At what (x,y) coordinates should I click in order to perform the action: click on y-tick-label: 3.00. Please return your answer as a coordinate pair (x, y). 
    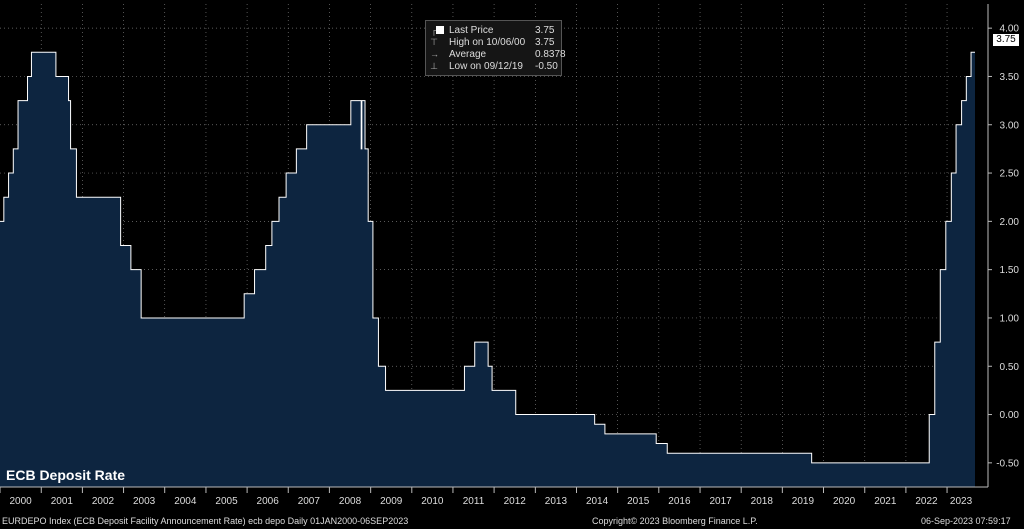
    Looking at the image, I should click on (1010, 125).